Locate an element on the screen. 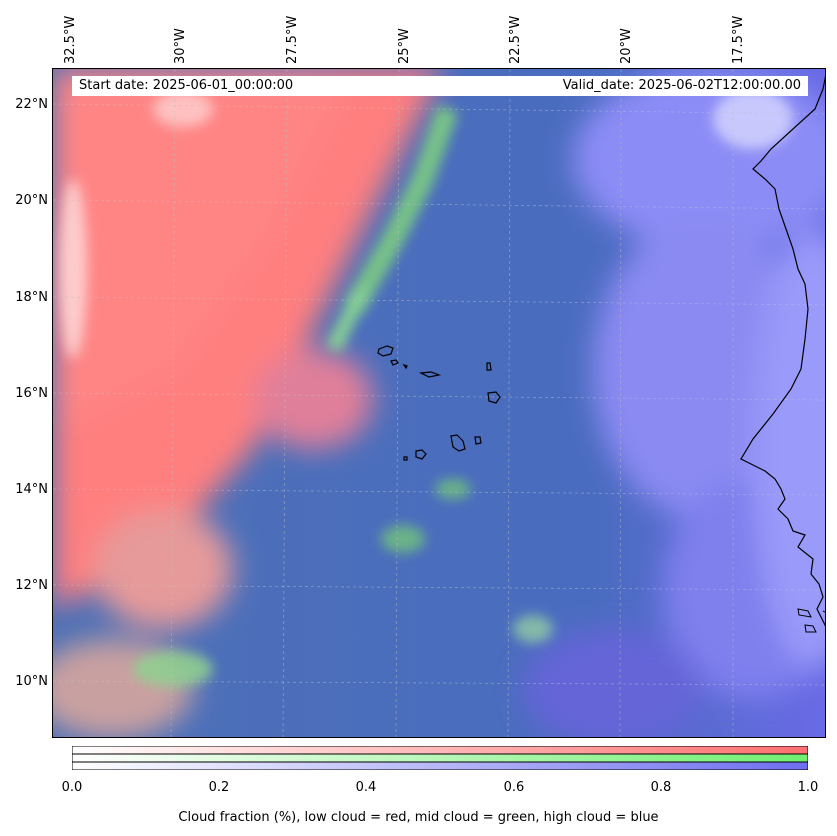  colorbar-tick: 0.8 is located at coordinates (661, 787).